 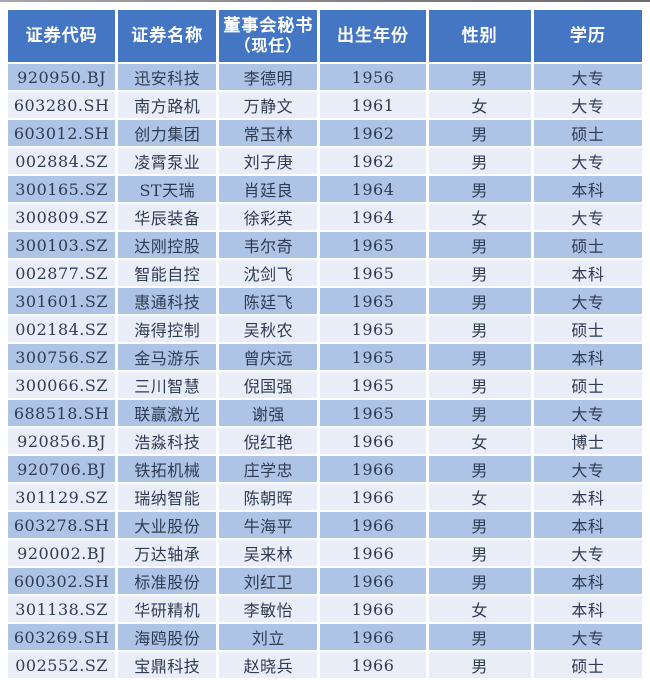 What do you see at coordinates (62, 217) in the screenshot?
I see `table-cell: 300809.SZ` at bounding box center [62, 217].